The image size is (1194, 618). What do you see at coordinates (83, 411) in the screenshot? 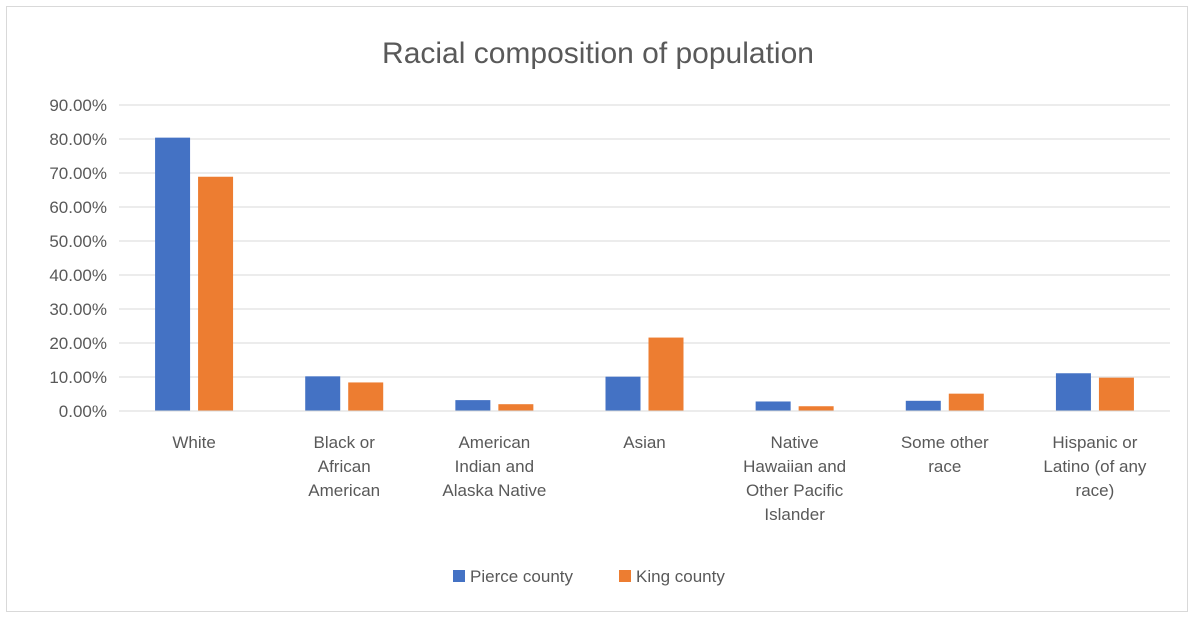
I see `y-tick-label: 0.00%` at bounding box center [83, 411].